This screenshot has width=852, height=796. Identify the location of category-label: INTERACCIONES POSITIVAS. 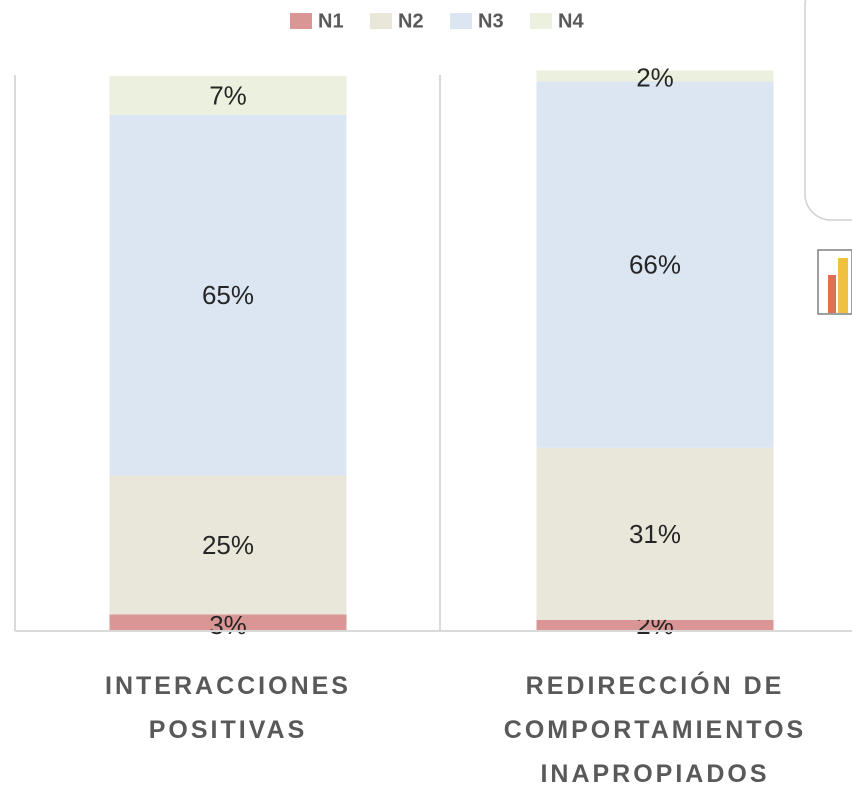
(228, 708).